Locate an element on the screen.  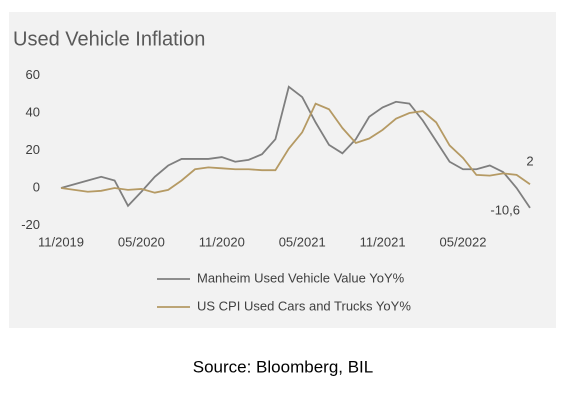
y-tick-label: 60 is located at coordinates (33, 74).